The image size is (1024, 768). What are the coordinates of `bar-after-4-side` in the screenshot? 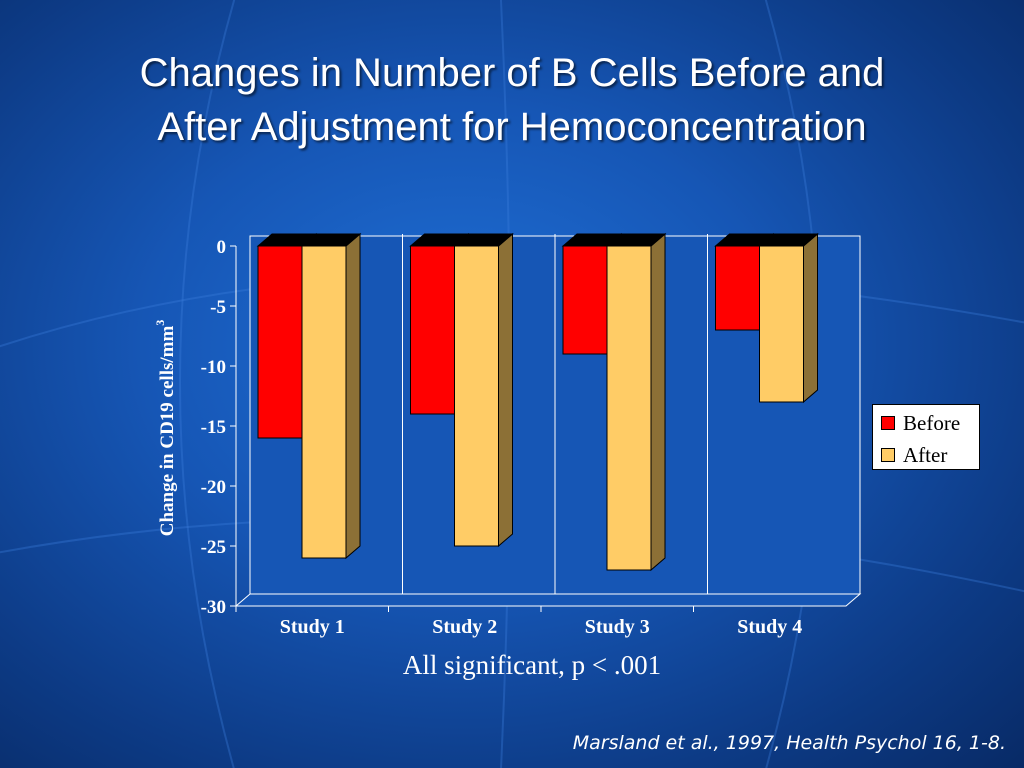 It's located at (810, 318).